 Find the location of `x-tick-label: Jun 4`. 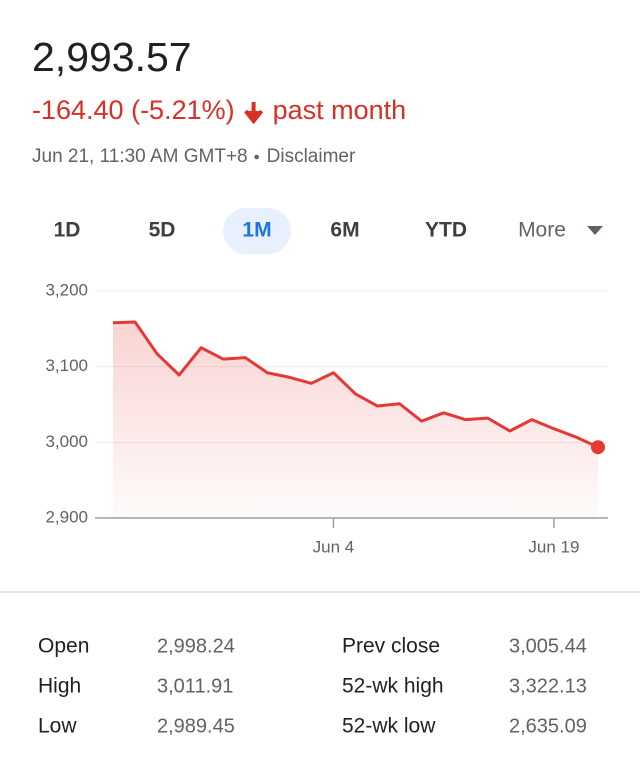

x-tick-label: Jun 4 is located at coordinates (334, 546).